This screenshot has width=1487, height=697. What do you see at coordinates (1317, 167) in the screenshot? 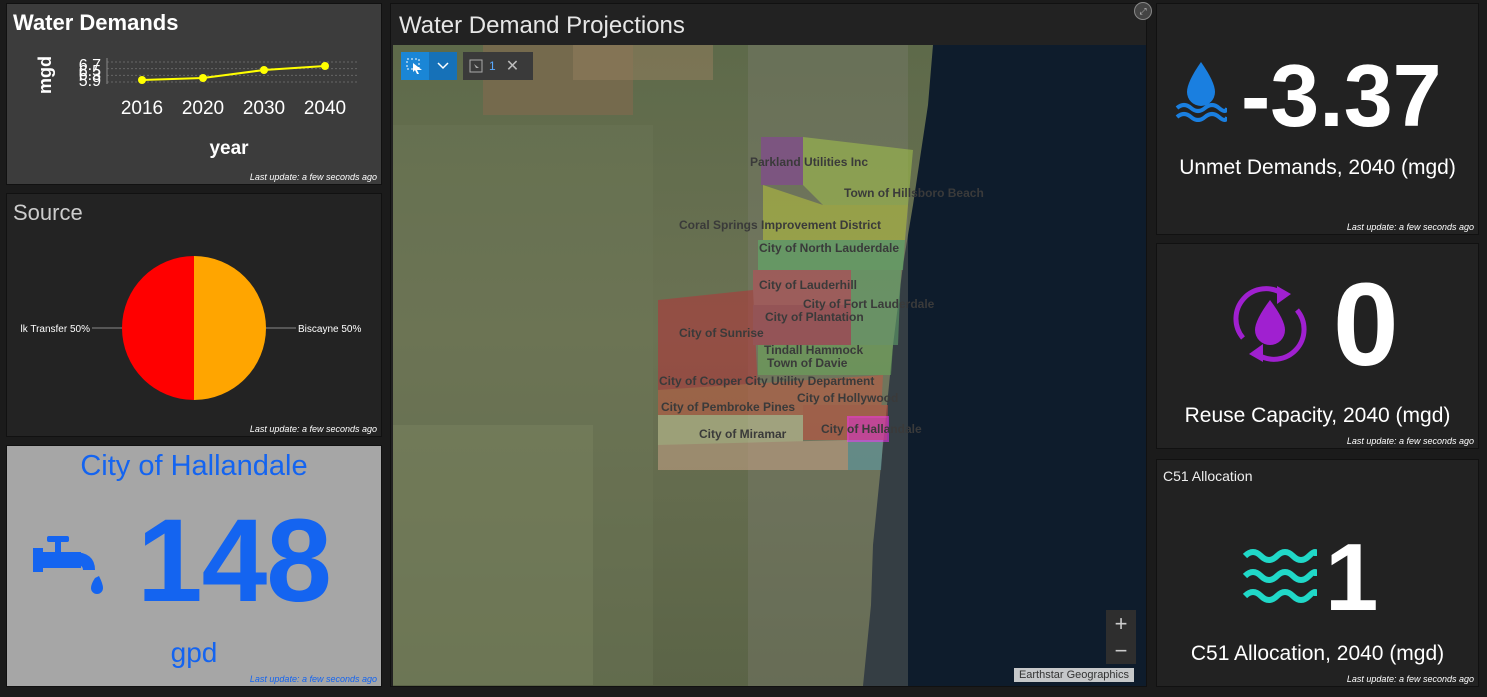
I see `unmet-demands-label: Unmet Demands, 2040 (mgd)` at bounding box center [1317, 167].